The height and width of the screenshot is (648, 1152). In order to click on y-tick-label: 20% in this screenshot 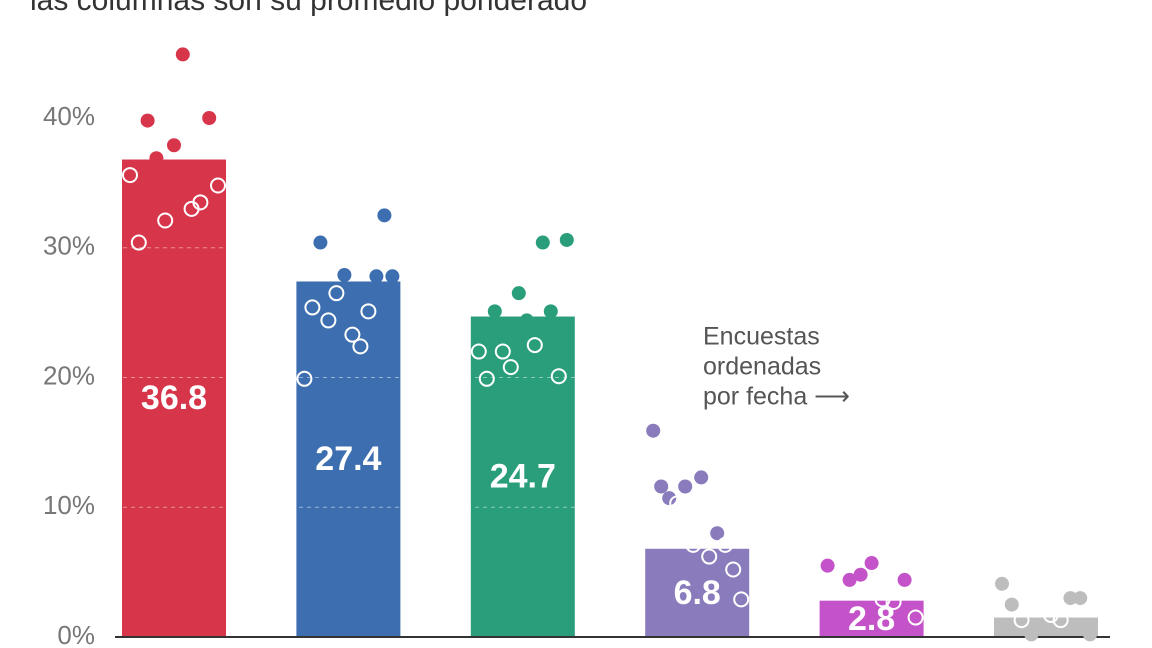, I will do `click(69, 375)`.